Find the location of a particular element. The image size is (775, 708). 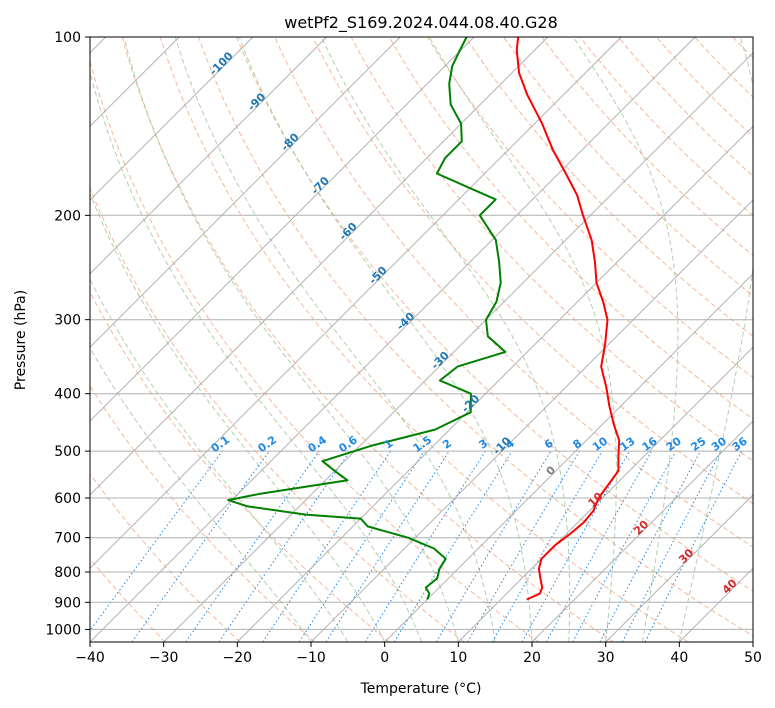

x-tick-label: 50 is located at coordinates (753, 658).